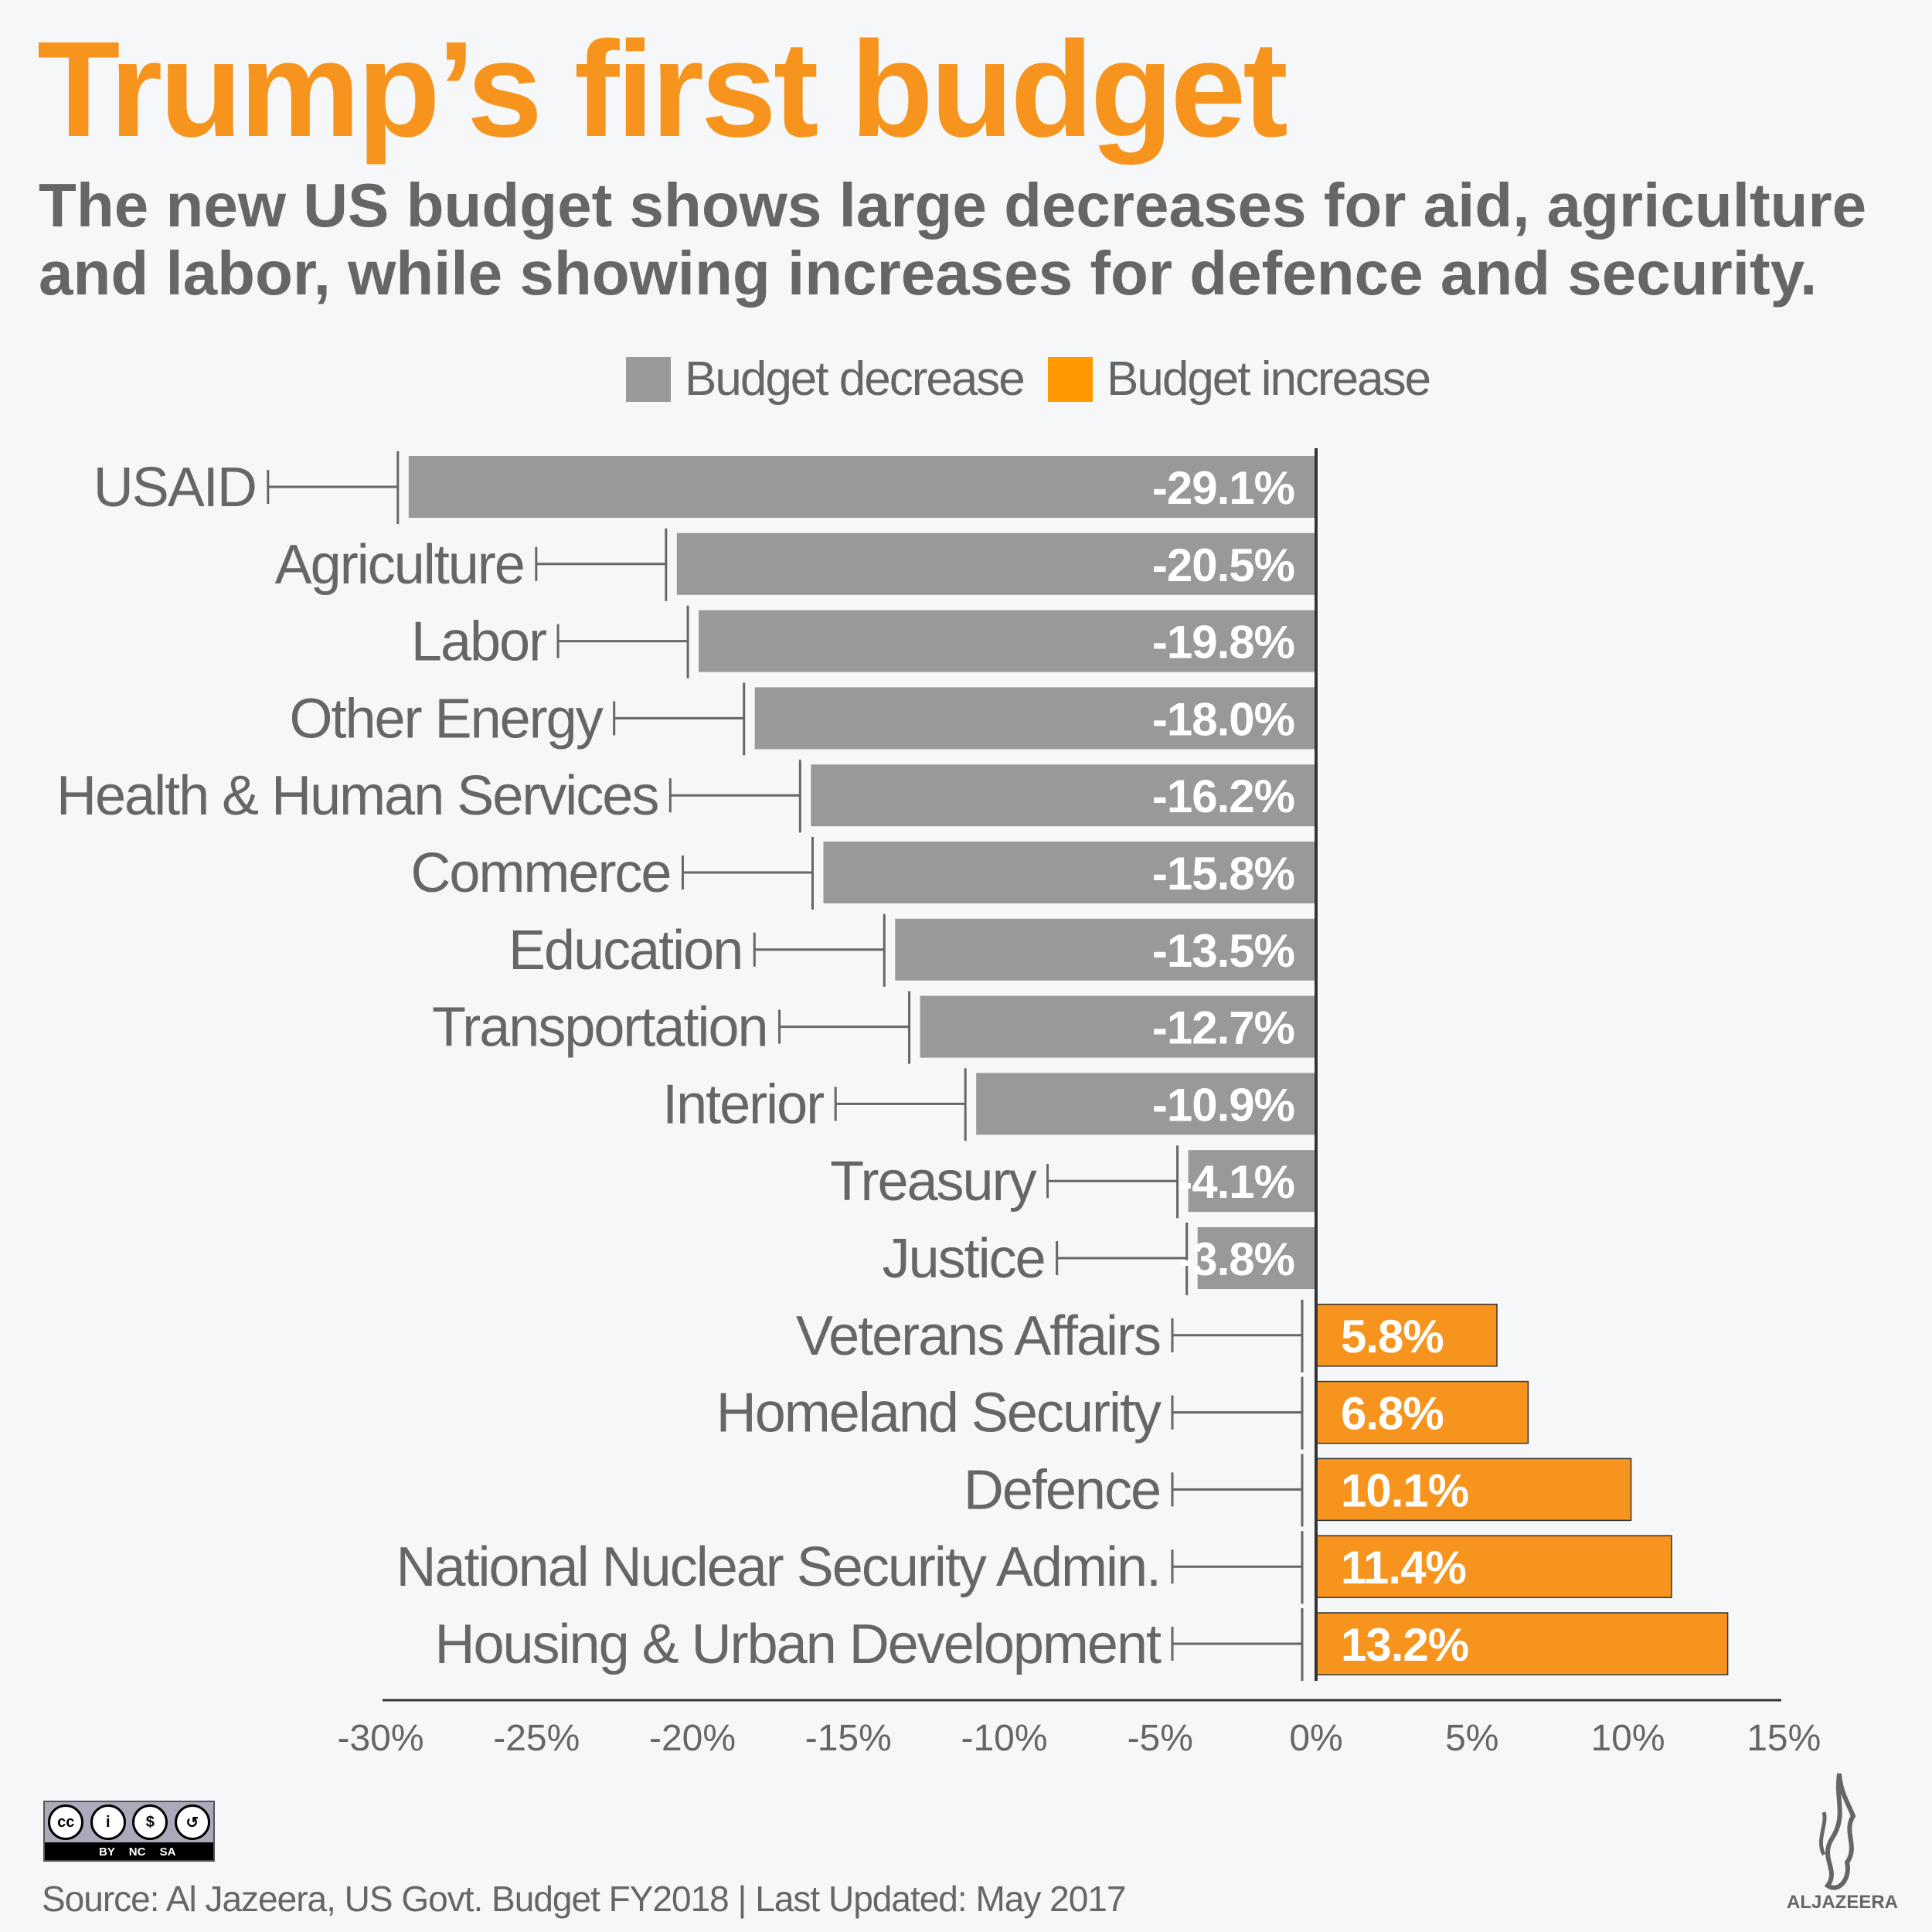  What do you see at coordinates (1784, 1739) in the screenshot?
I see `x-tick-label: 15%` at bounding box center [1784, 1739].